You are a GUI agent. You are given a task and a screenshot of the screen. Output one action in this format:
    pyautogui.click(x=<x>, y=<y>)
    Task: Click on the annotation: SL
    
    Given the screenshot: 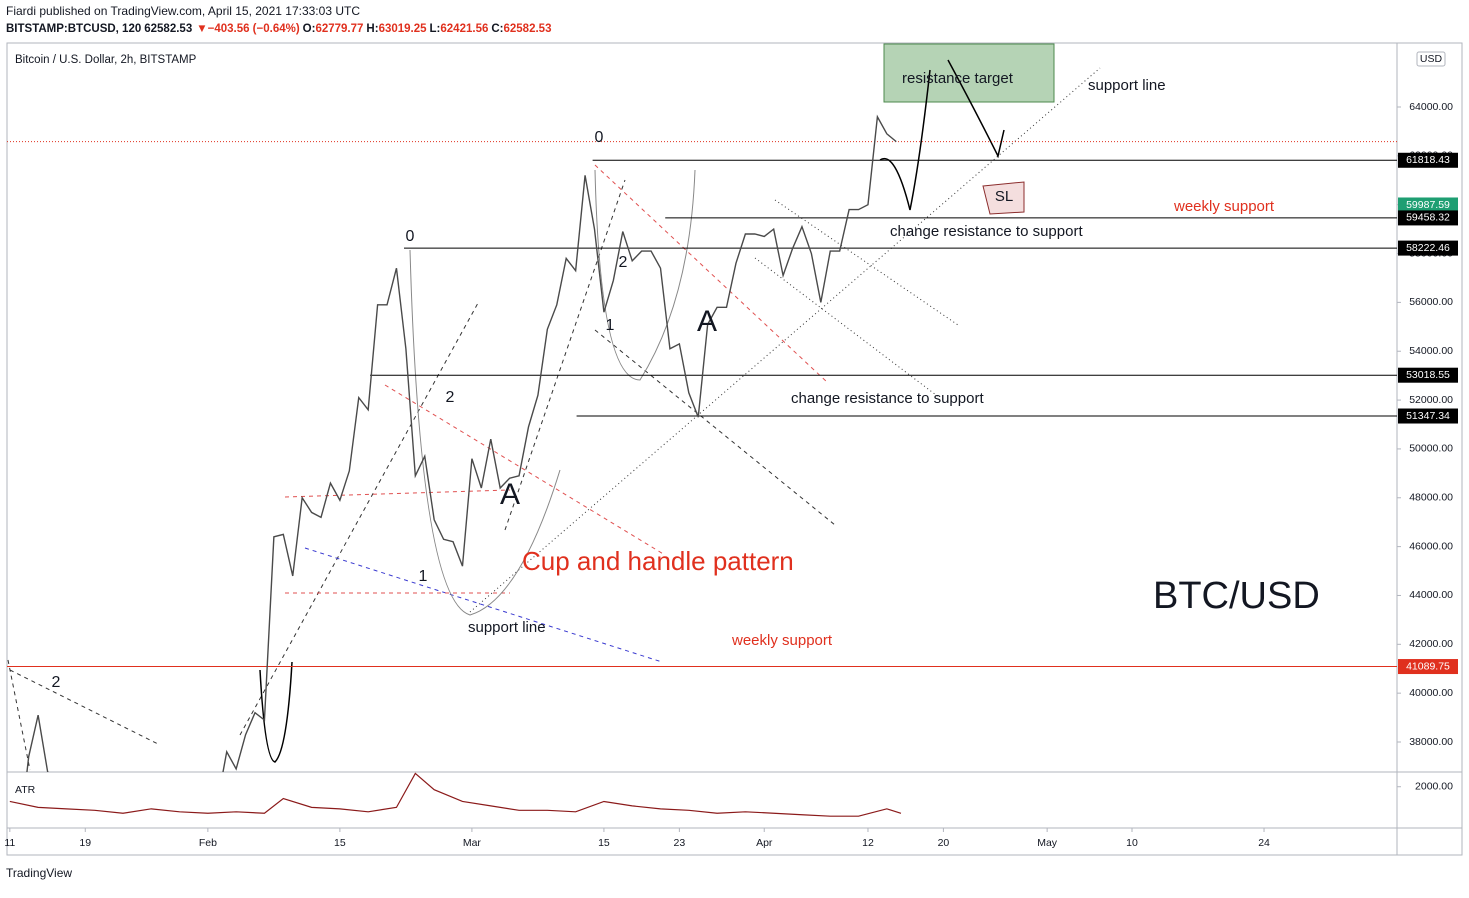 What is the action you would take?
    pyautogui.click(x=1004, y=196)
    